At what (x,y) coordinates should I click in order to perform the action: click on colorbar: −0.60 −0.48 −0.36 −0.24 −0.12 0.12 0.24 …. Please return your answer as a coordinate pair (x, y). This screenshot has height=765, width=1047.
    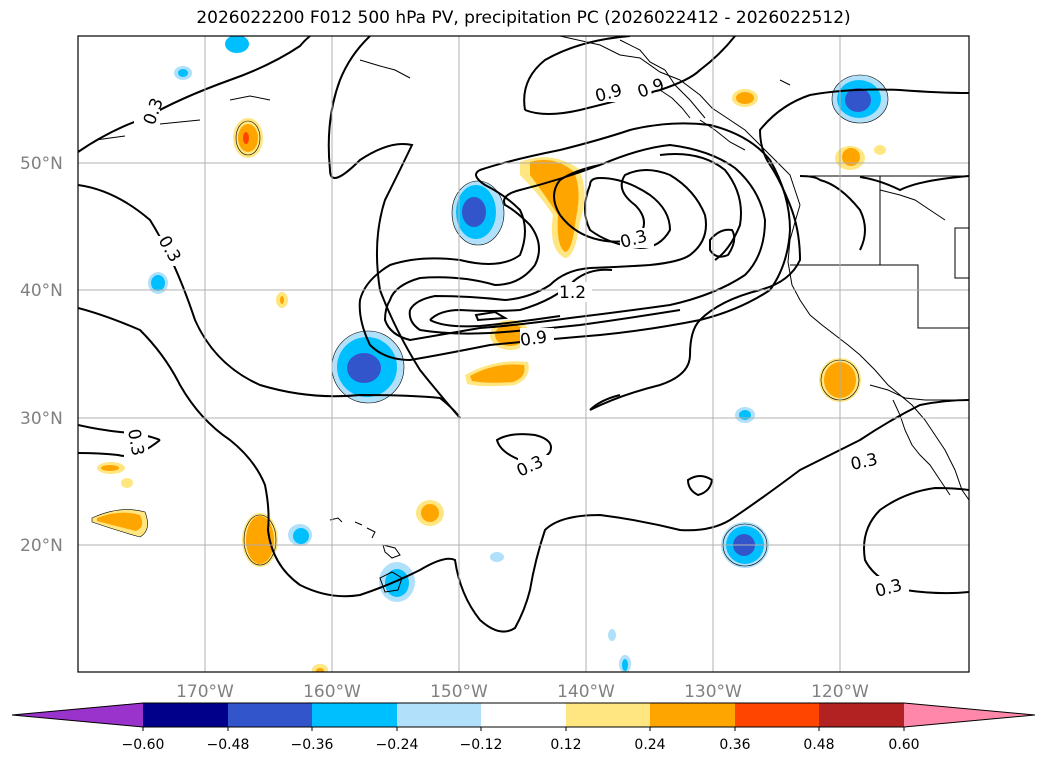
    Looking at the image, I should click on (523, 727).